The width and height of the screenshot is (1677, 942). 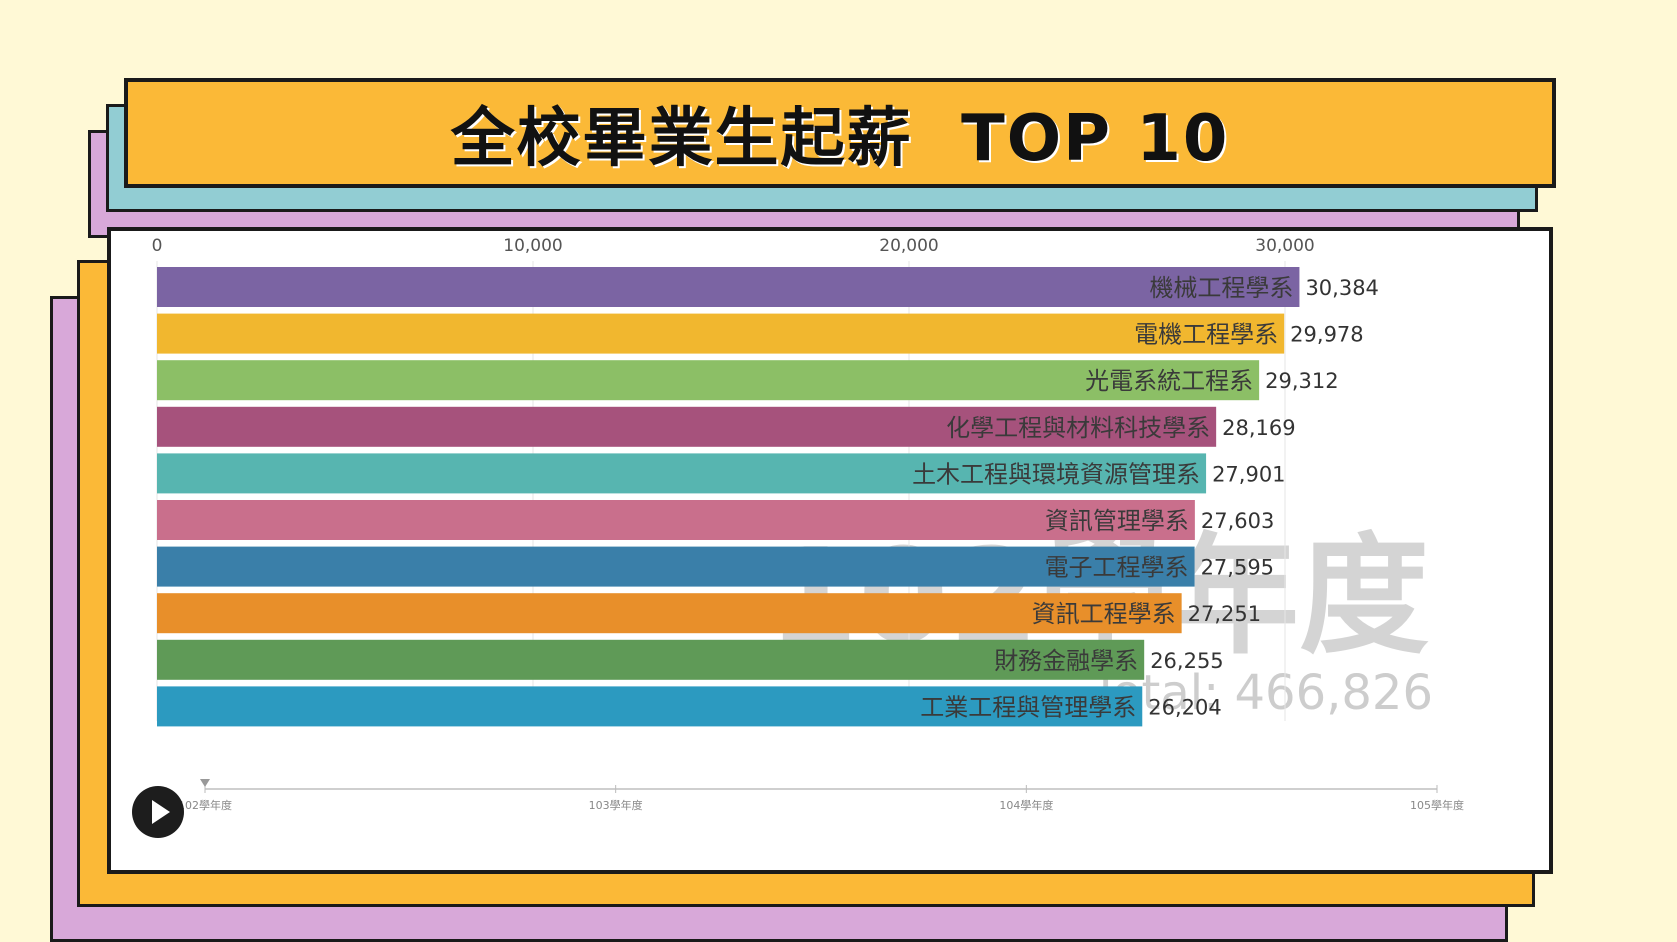 I want to click on bar-value-label: 29,978, so click(x=1326, y=335).